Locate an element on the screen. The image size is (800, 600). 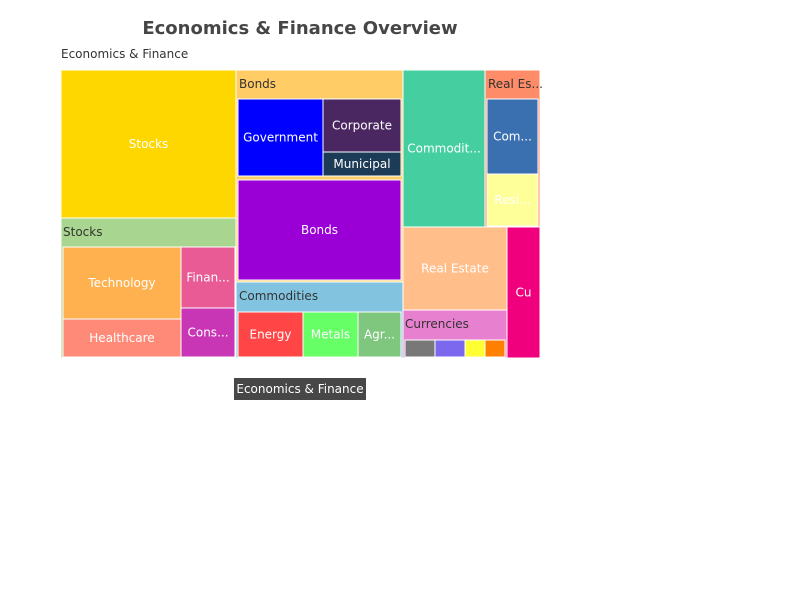
cell-cu-label: Cu is located at coordinates (524, 293).